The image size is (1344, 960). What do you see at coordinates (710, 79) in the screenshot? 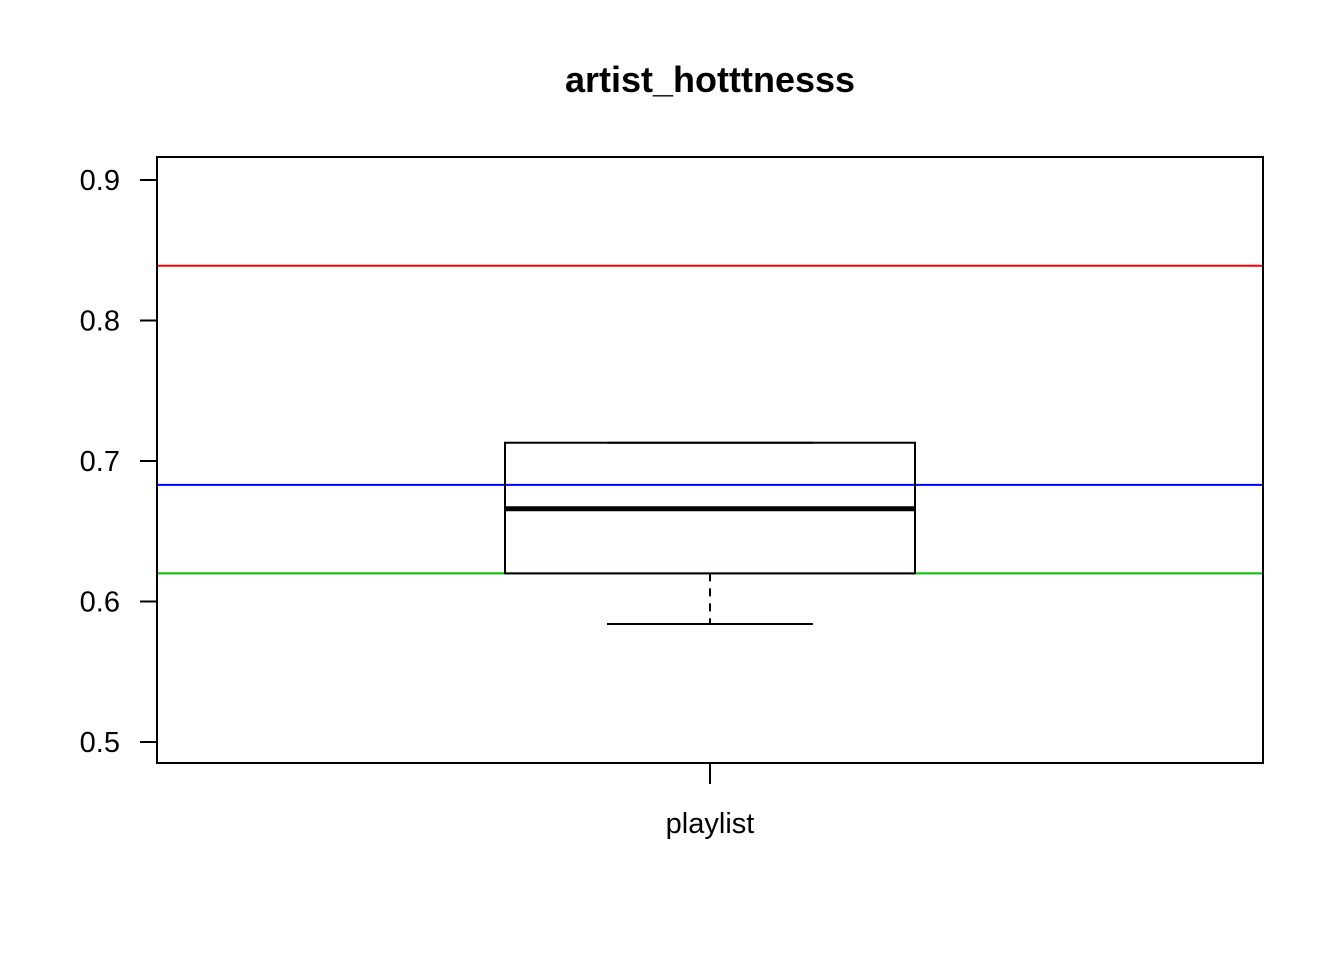
I see `chart-title: artist_hotttnesss` at bounding box center [710, 79].